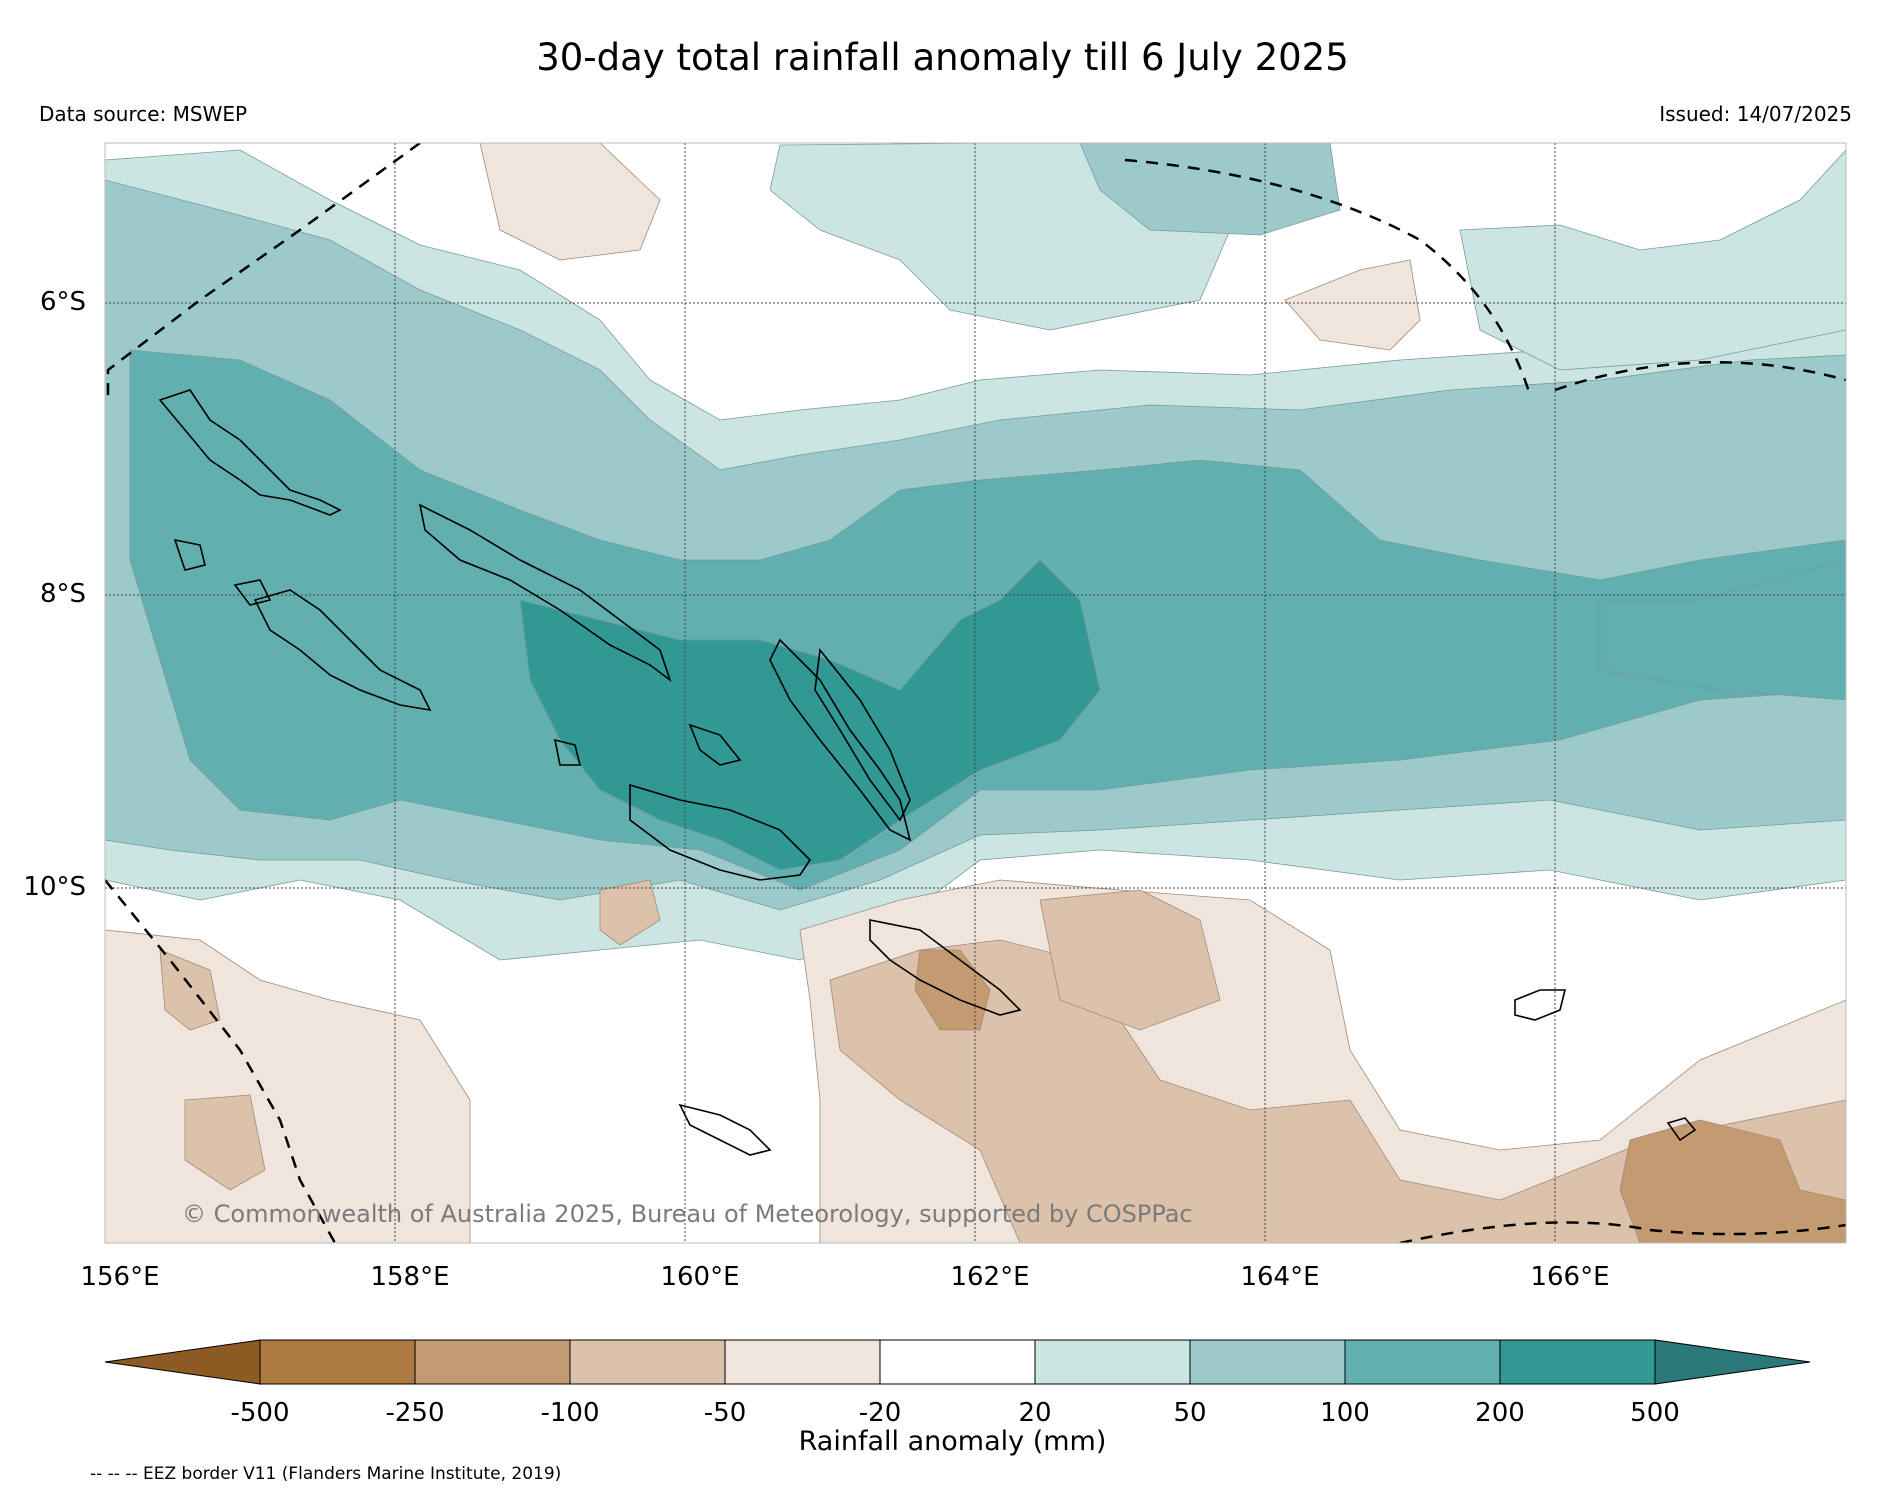 This screenshot has height=1494, width=1885. I want to click on latitude-label-10s: 10°S, so click(54, 887).